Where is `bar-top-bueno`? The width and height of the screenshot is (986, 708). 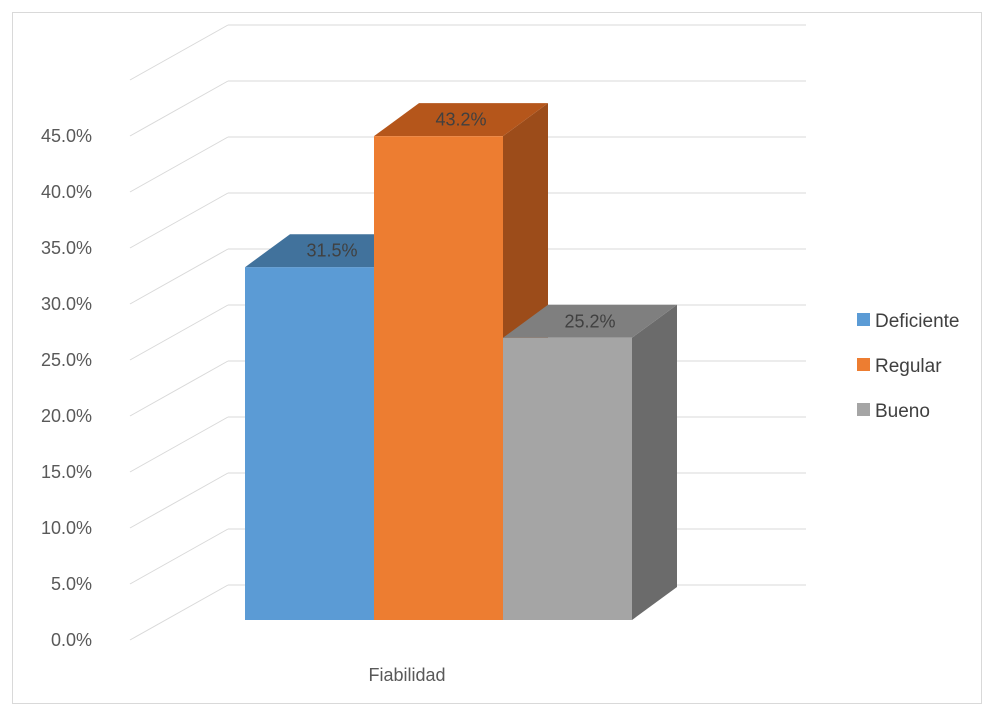
bar-top-bueno is located at coordinates (590, 321).